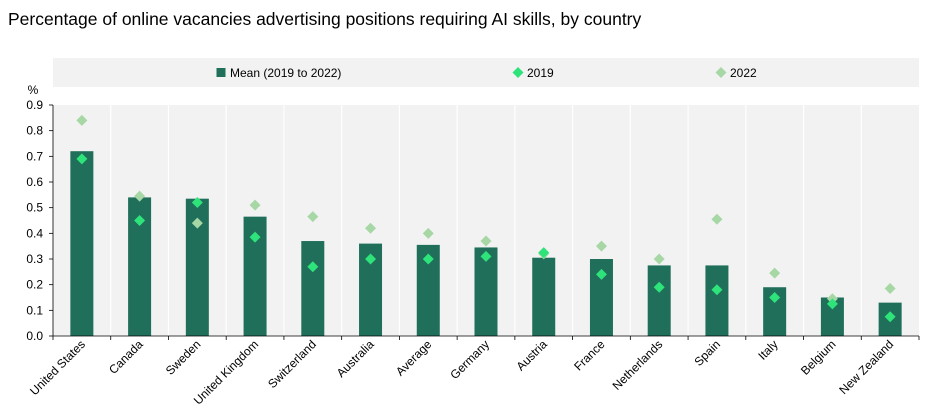  Describe the element at coordinates (34, 182) in the screenshot. I see `y-tick-label: 0.6` at that location.